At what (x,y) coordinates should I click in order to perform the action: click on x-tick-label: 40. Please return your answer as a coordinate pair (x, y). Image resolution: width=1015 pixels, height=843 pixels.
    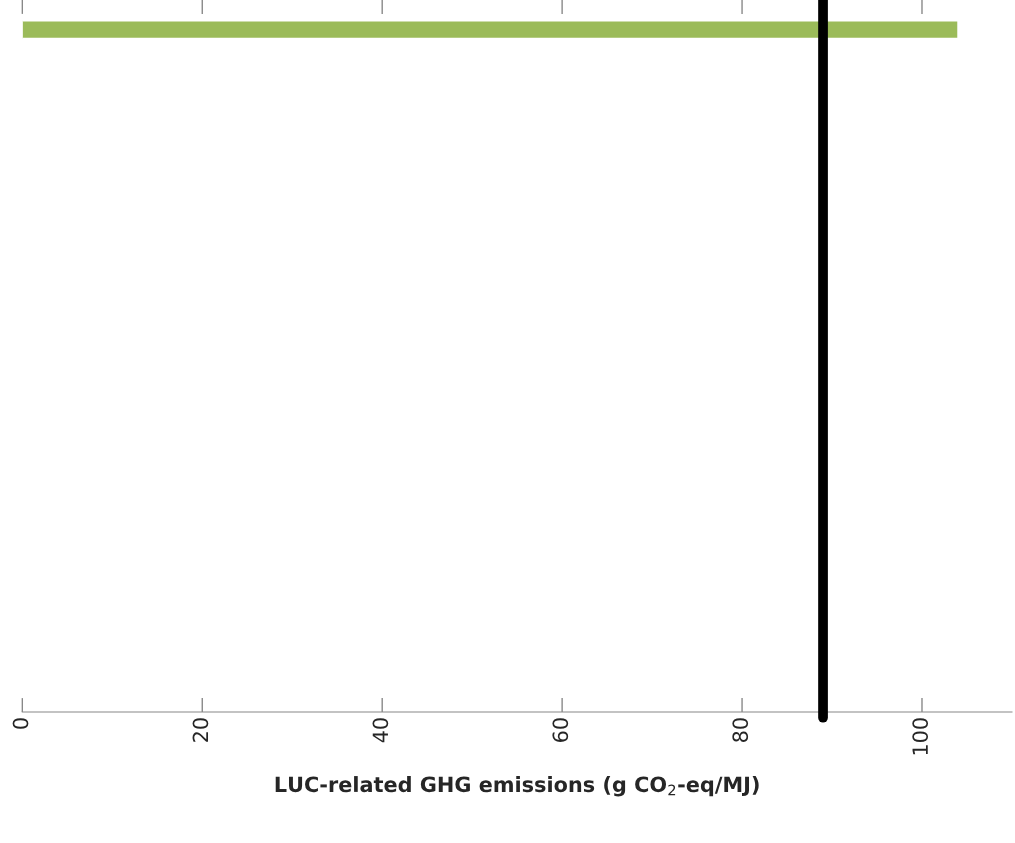
    Looking at the image, I should click on (380, 730).